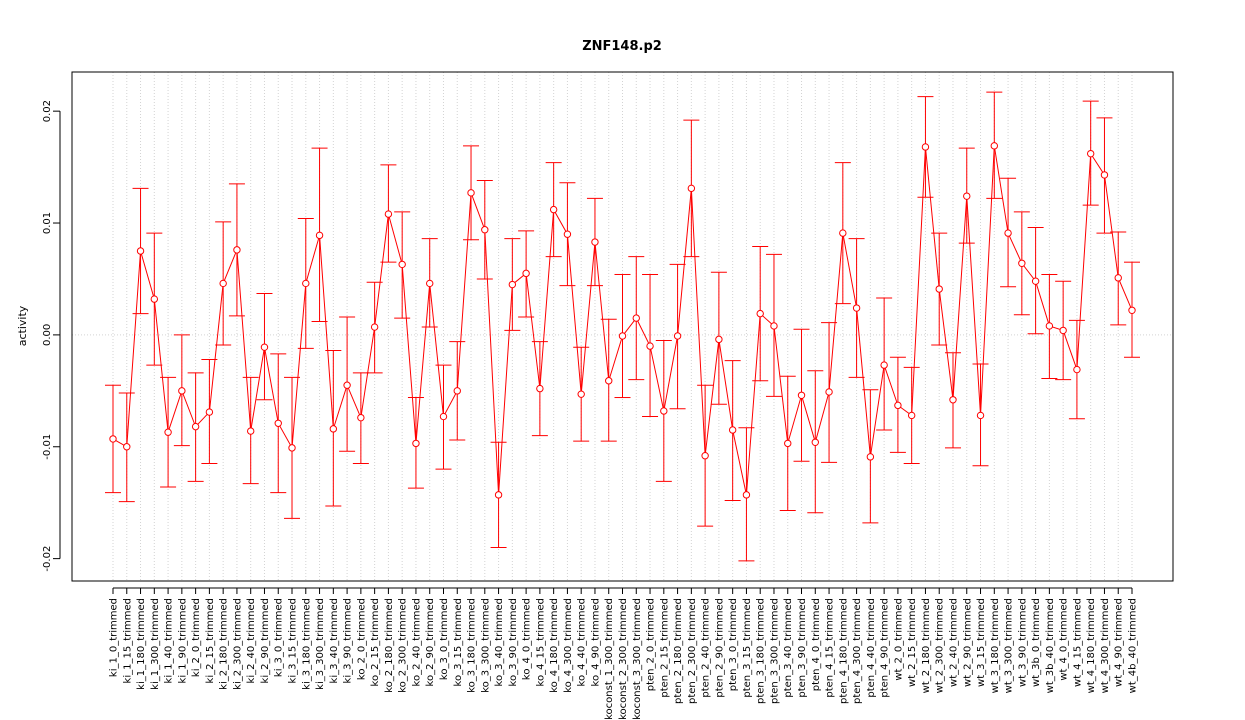 This screenshot has height=720, width=1245. Describe the element at coordinates (224, 644) in the screenshot. I see `x-tick-label: ki_2_180_trimmed` at that location.